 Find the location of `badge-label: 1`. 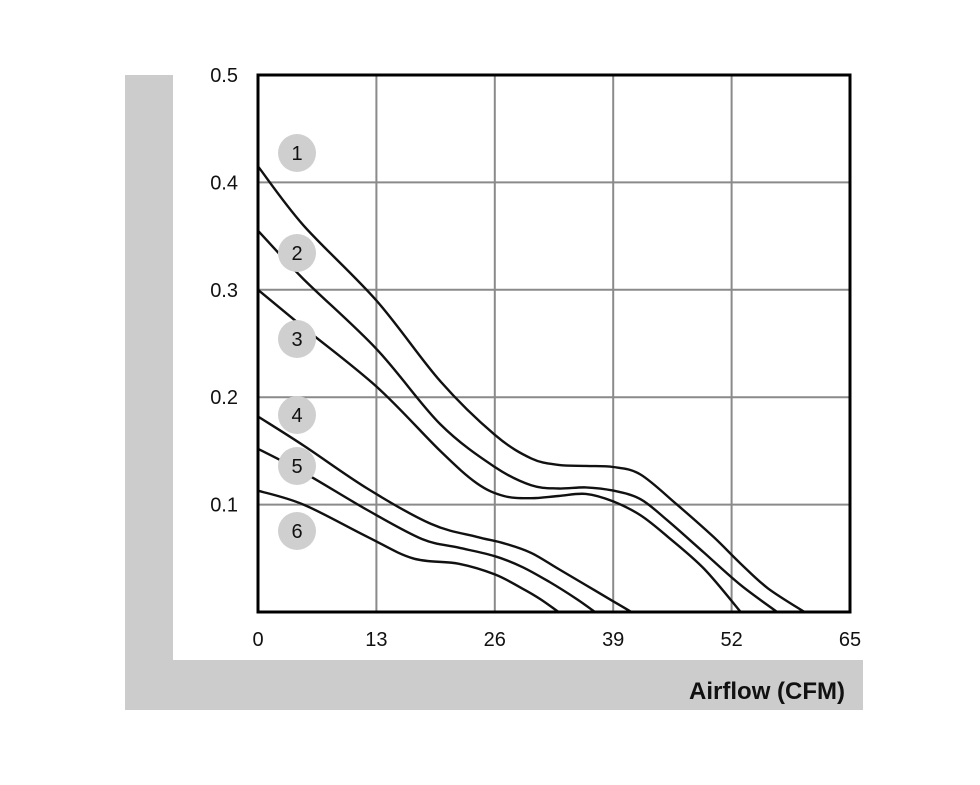

badge-label: 1 is located at coordinates (296, 154).